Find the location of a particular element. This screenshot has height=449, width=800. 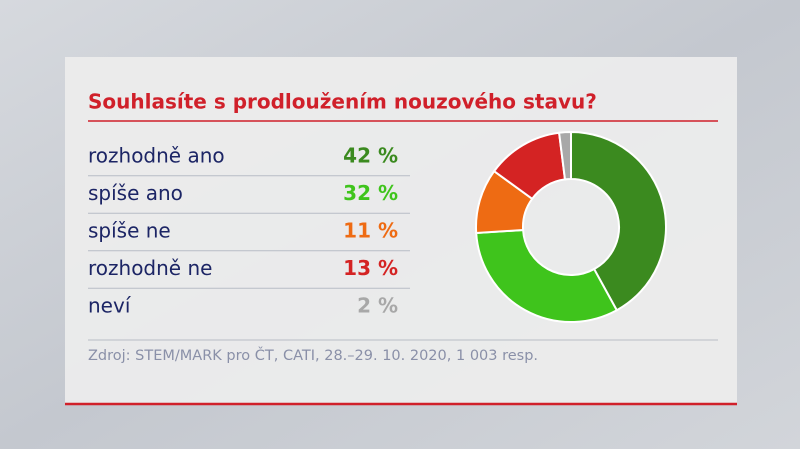

legend-label: spíše ne is located at coordinates (129, 231).